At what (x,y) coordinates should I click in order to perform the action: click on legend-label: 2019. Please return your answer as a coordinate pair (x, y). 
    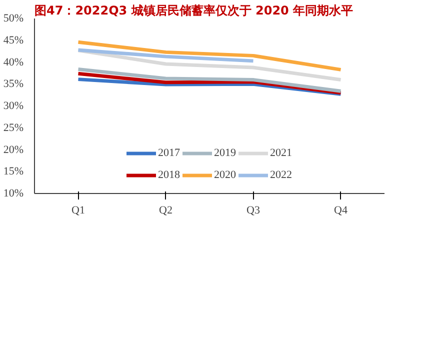
    Looking at the image, I should click on (225, 153).